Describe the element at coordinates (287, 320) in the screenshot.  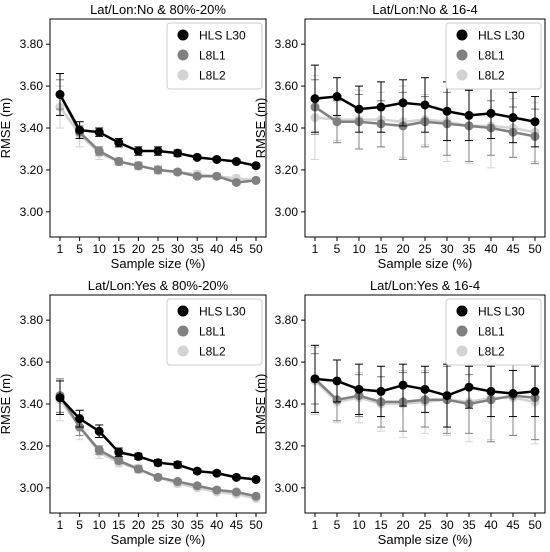
I see `y-tick-label: 3.80` at that location.